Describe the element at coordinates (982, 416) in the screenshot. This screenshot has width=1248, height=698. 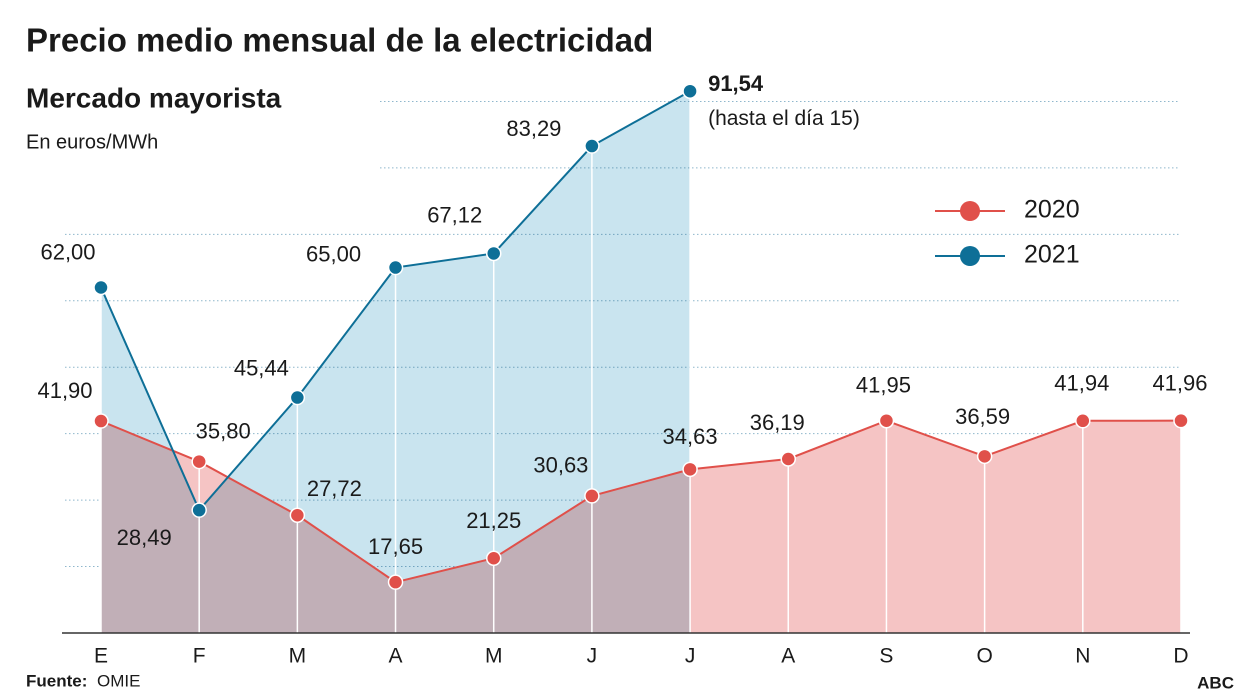
I see `value-label: 36,59` at that location.